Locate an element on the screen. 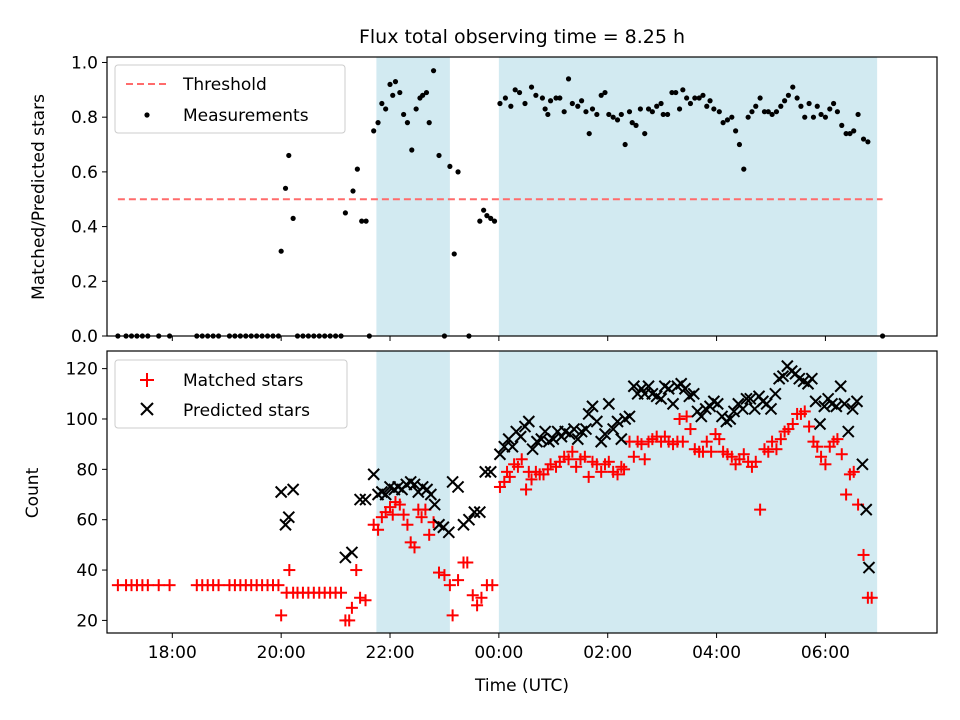 This screenshot has height=720, width=960. top-legend-frame is located at coordinates (230, 99).